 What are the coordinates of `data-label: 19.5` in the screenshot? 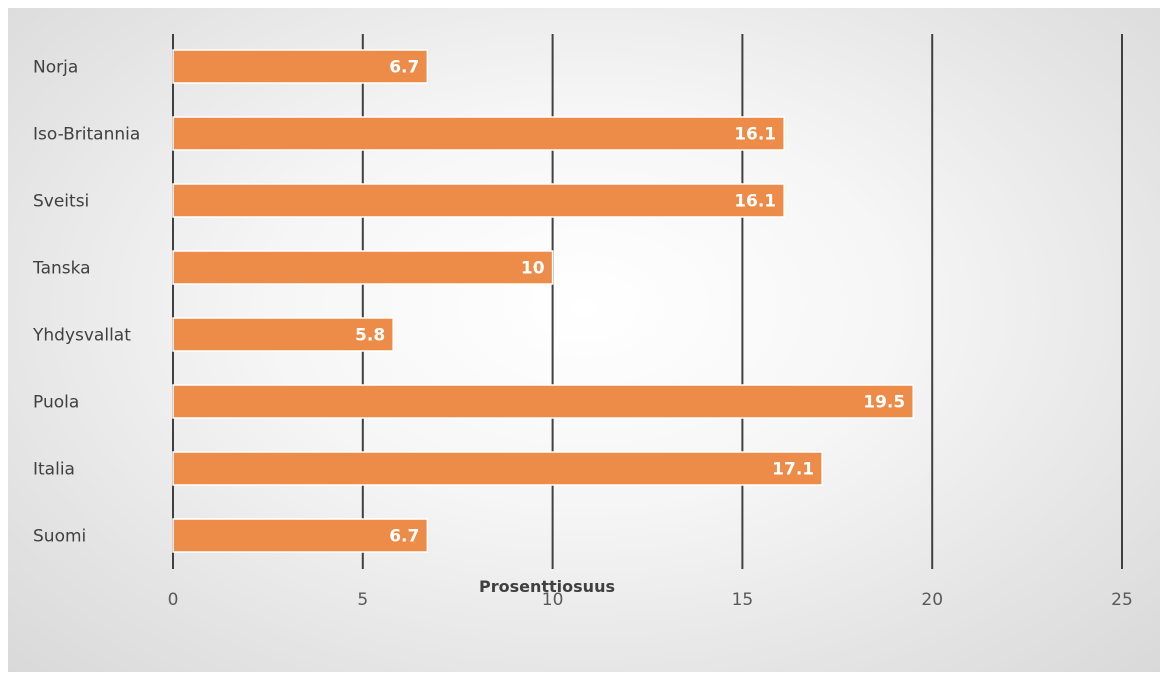 It's located at (884, 403).